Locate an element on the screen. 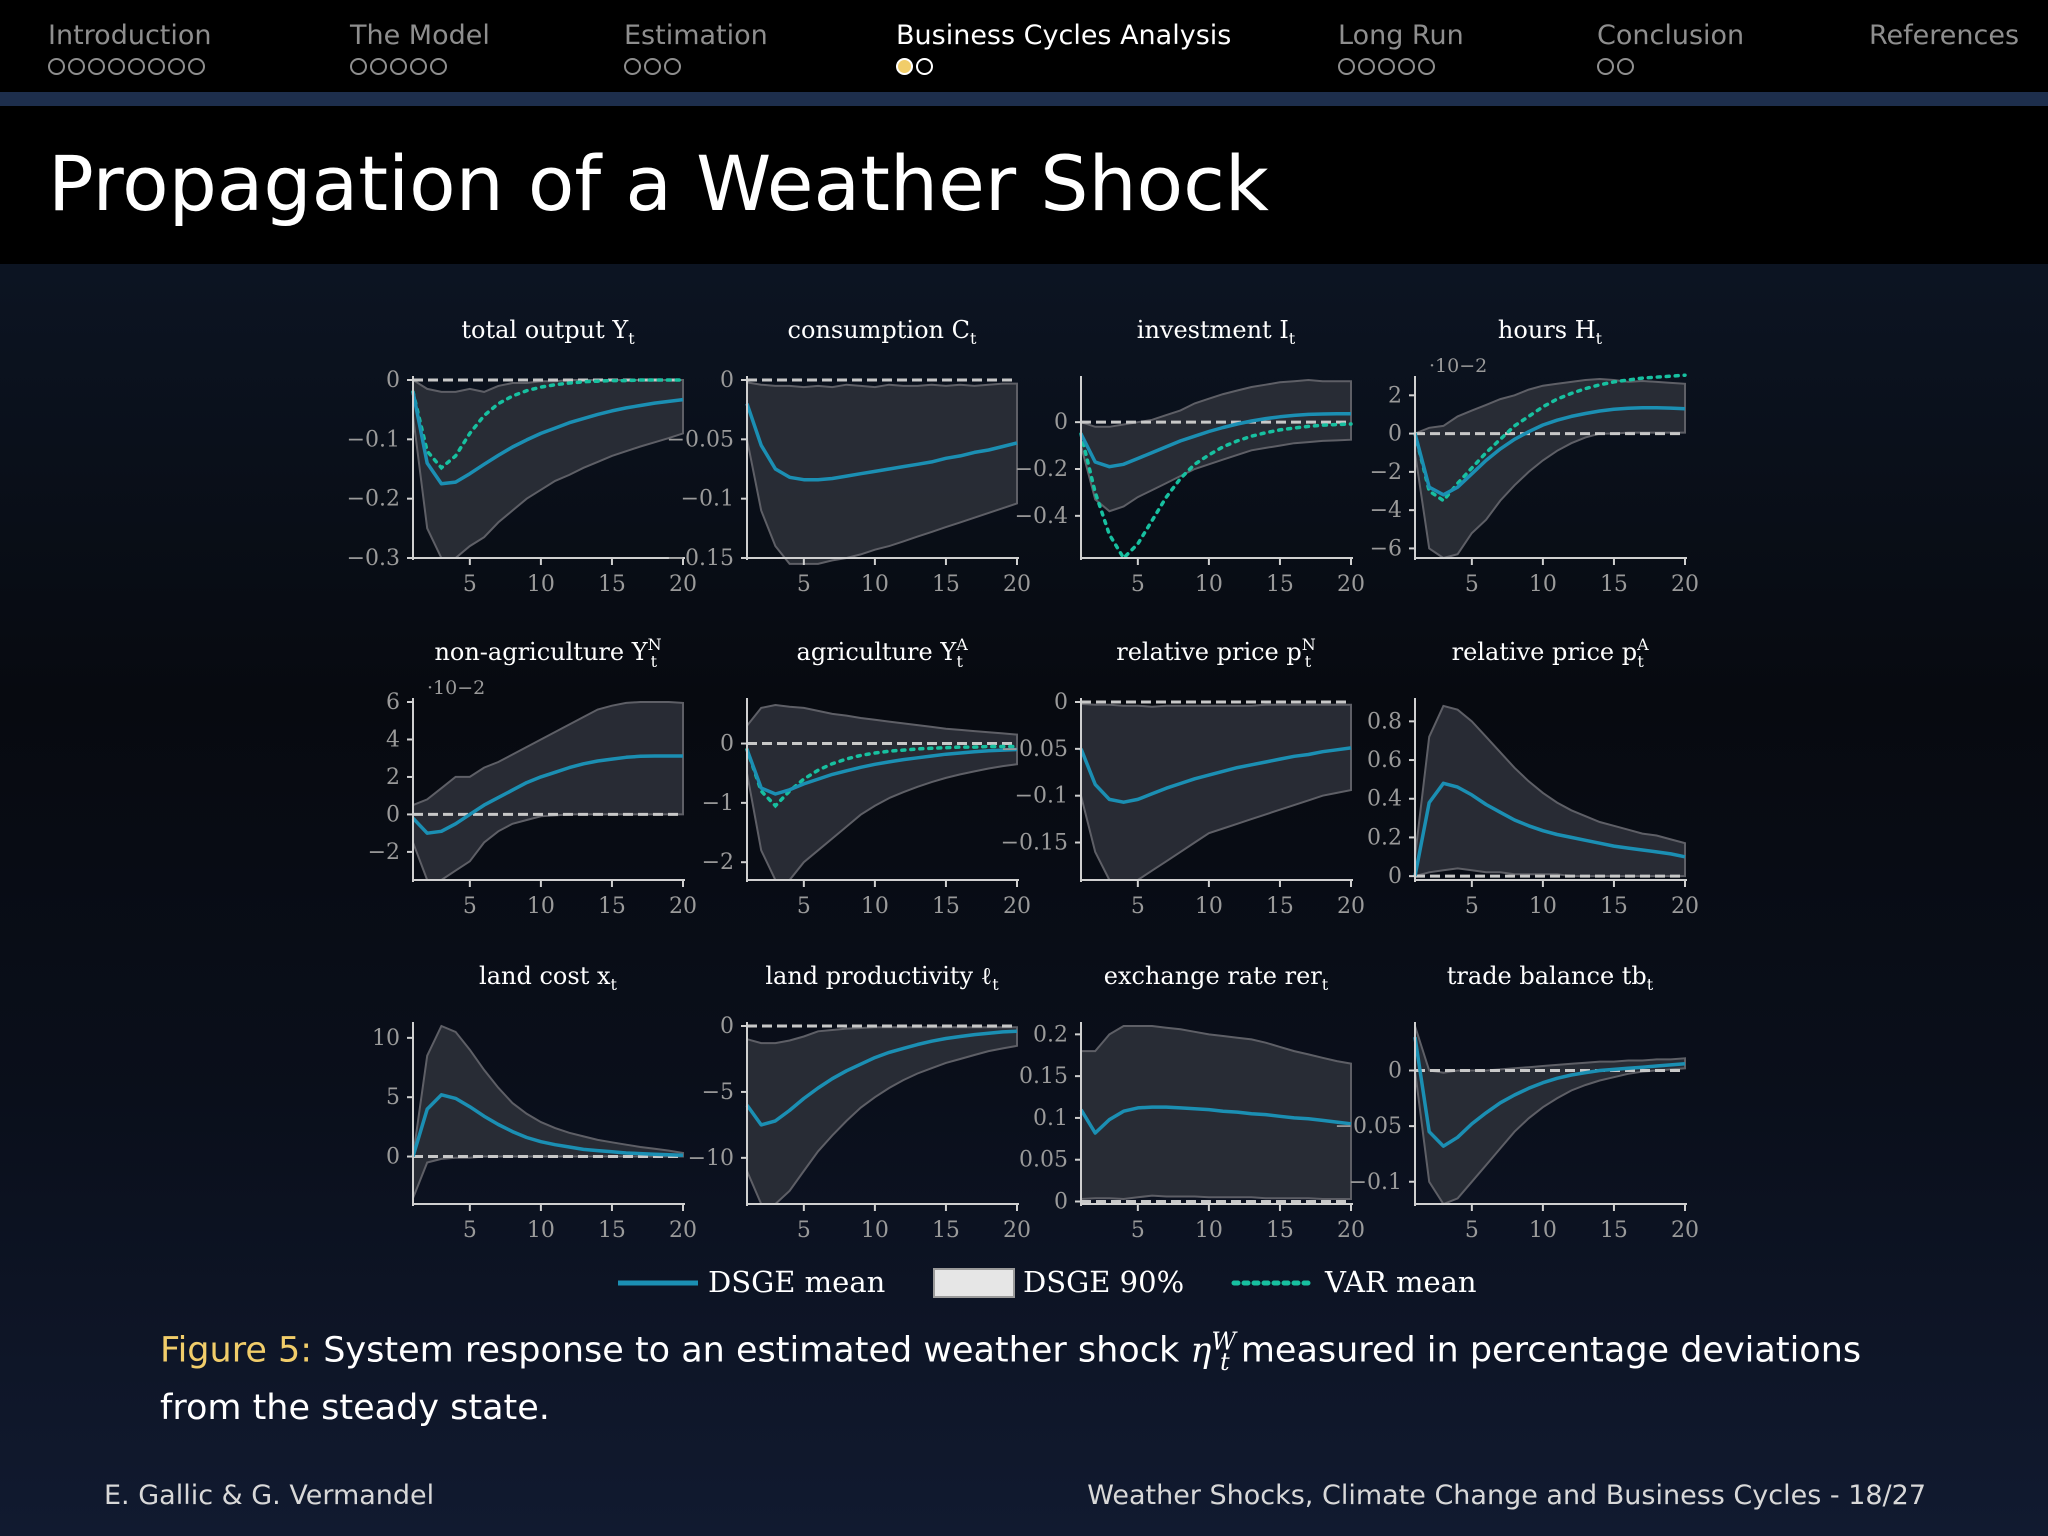  y-tick-label: 4 is located at coordinates (393, 739).